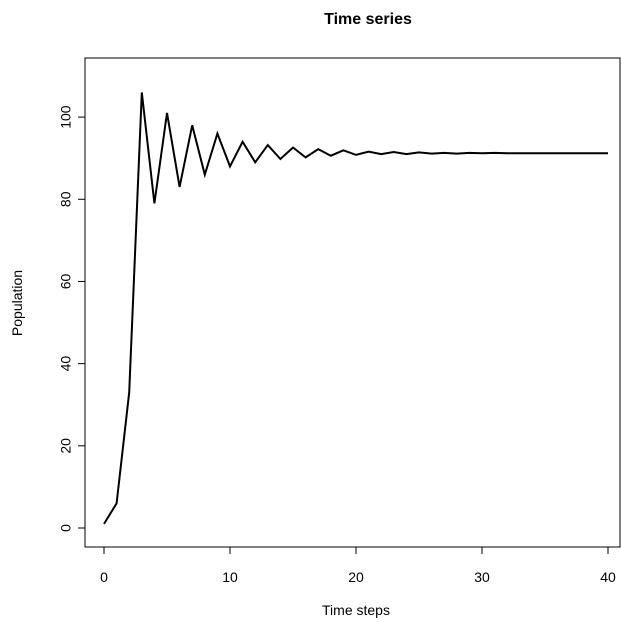 The width and height of the screenshot is (621, 622). What do you see at coordinates (230, 577) in the screenshot?
I see `x-tick-label: 10` at bounding box center [230, 577].